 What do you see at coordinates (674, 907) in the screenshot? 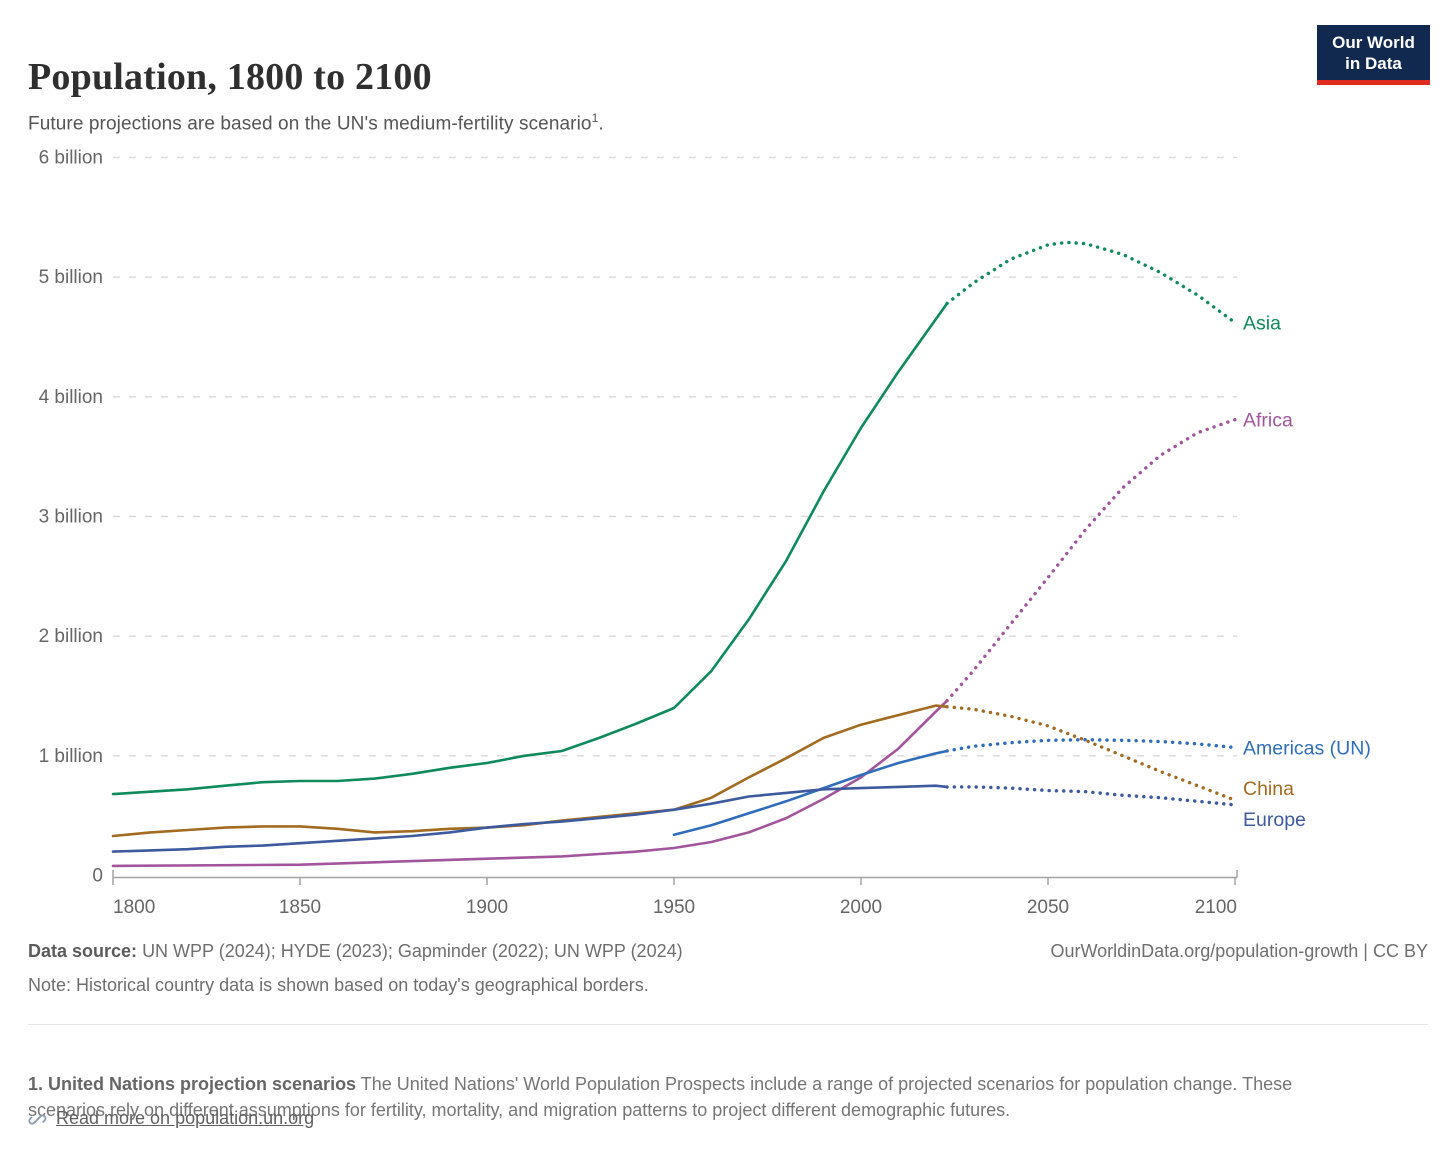
I see `x-axis-label-1950: 1950` at bounding box center [674, 907].